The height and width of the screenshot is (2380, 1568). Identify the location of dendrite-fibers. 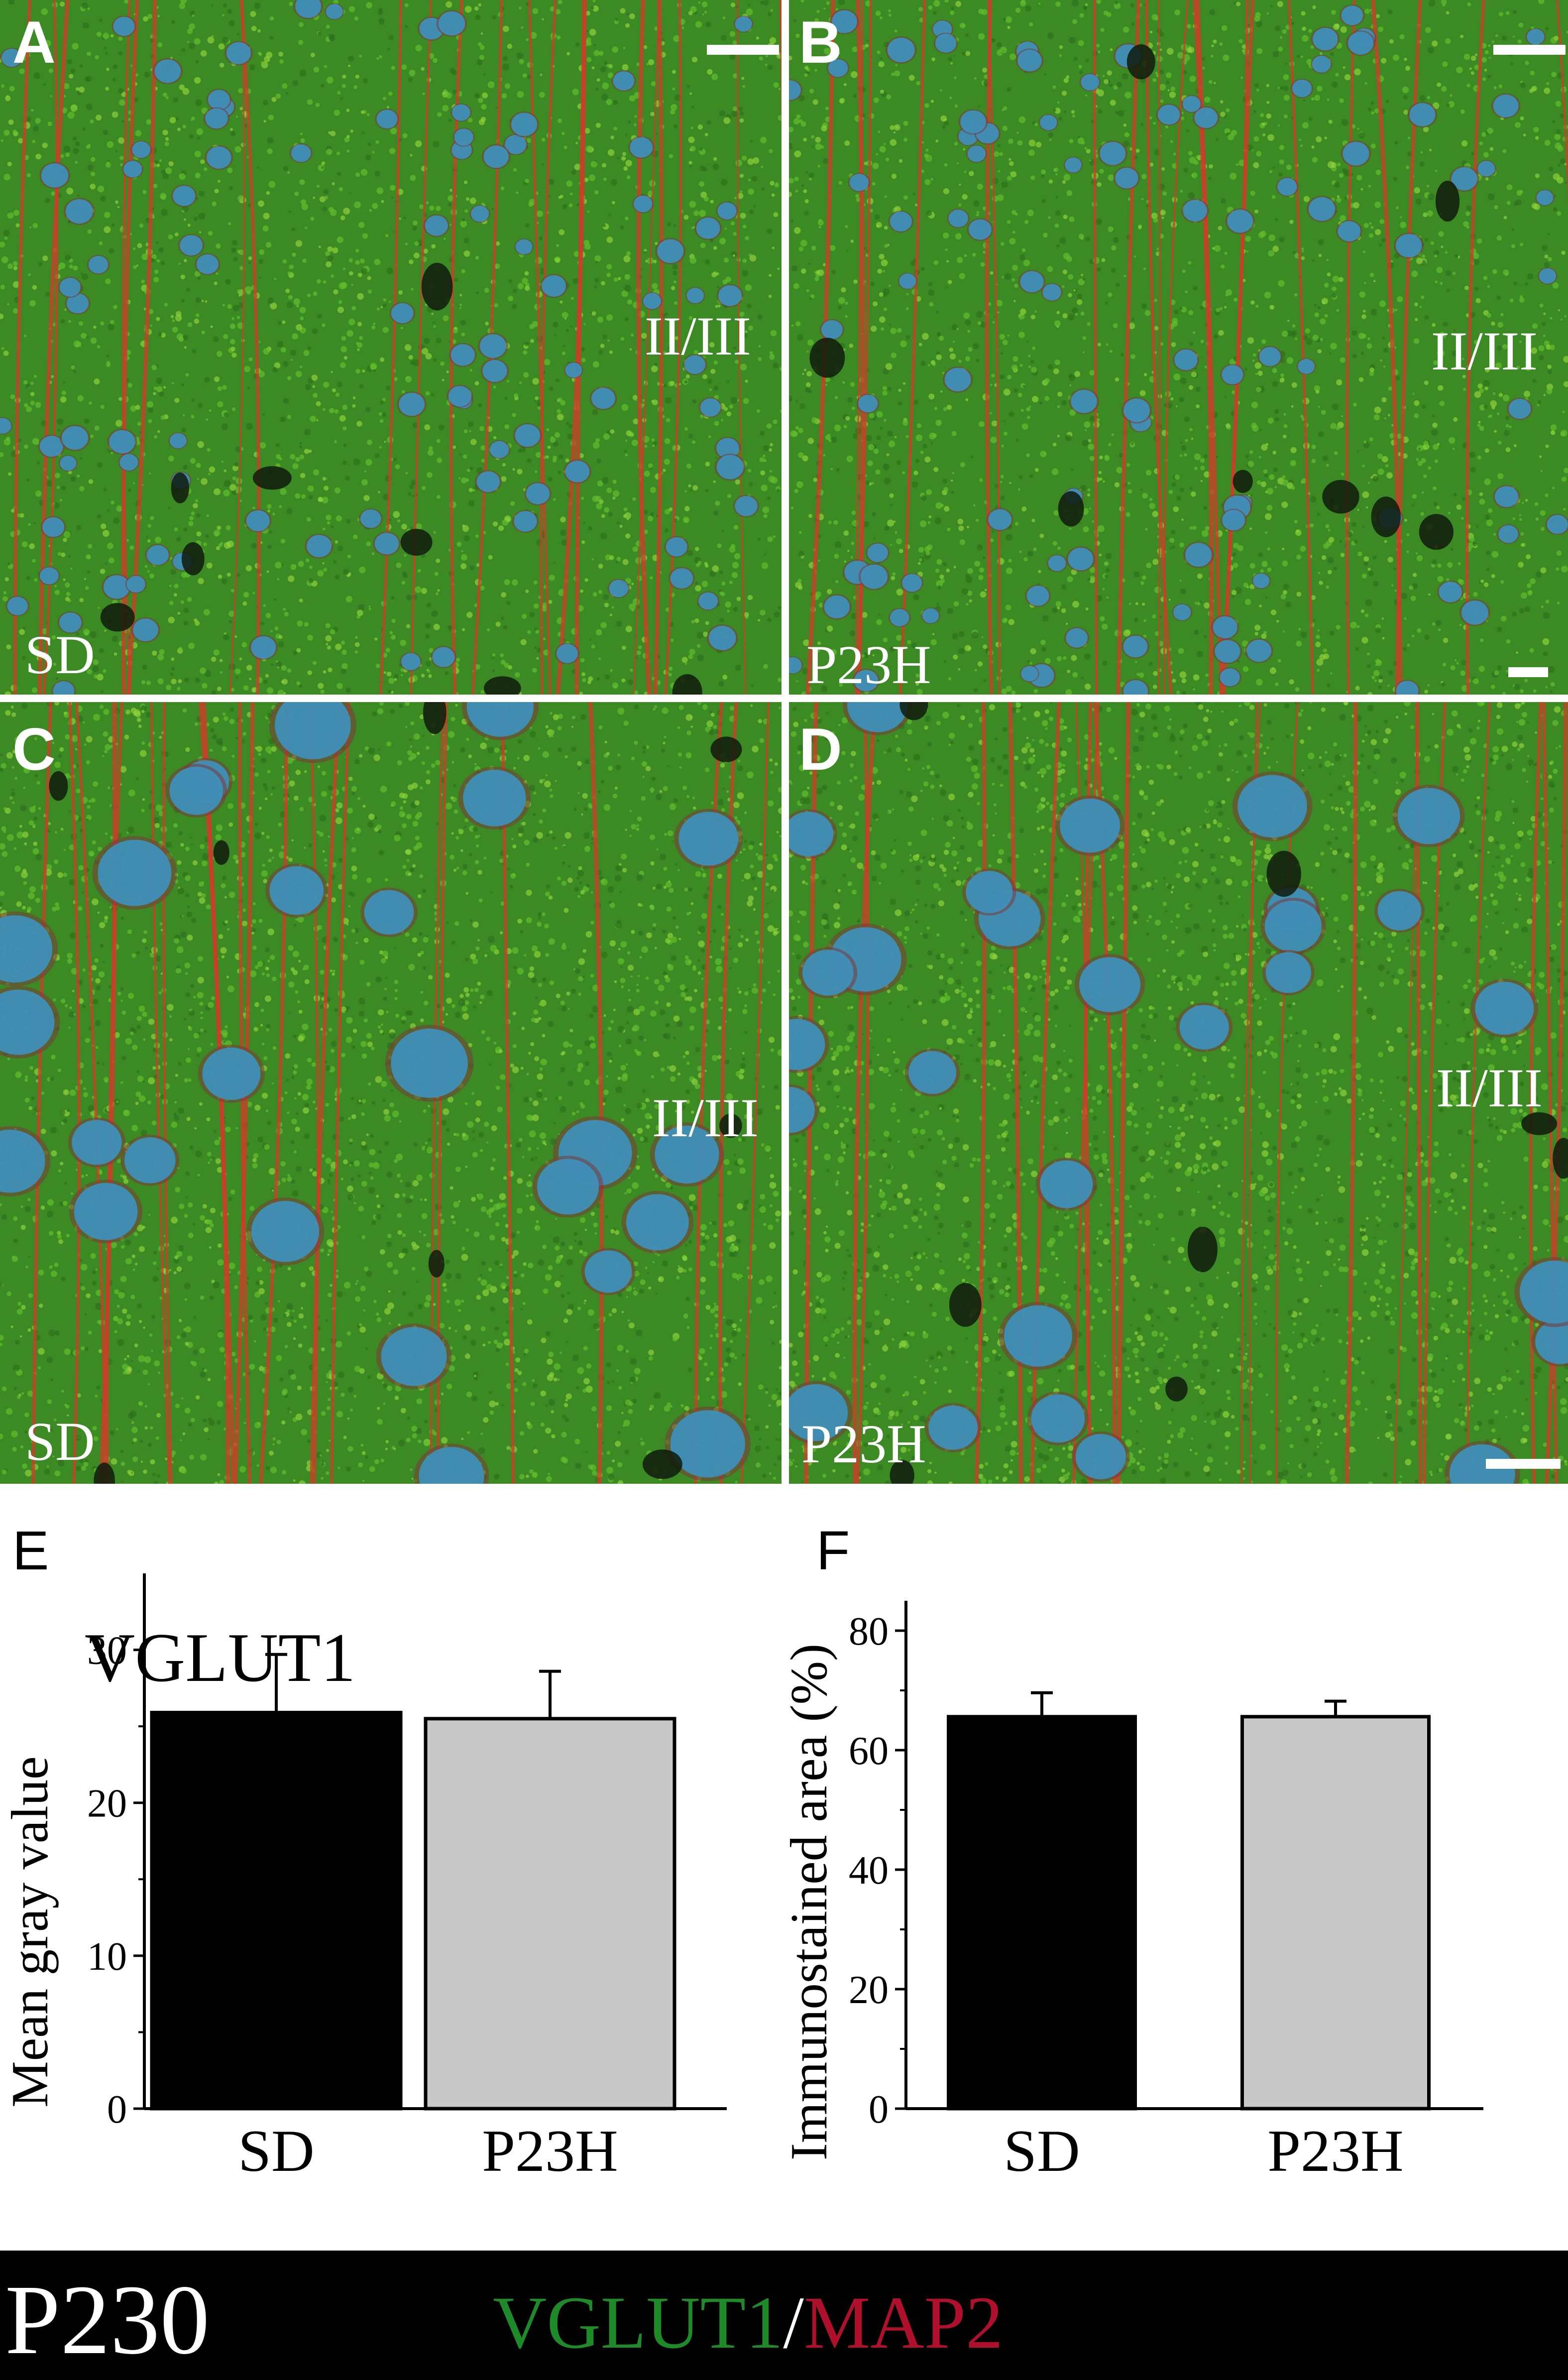
(1186, 347).